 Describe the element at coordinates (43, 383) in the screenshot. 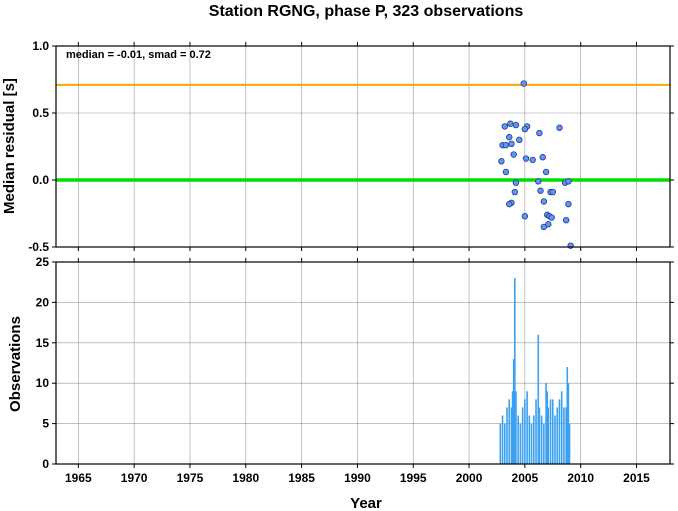

I see `y-tick-label: 10` at that location.